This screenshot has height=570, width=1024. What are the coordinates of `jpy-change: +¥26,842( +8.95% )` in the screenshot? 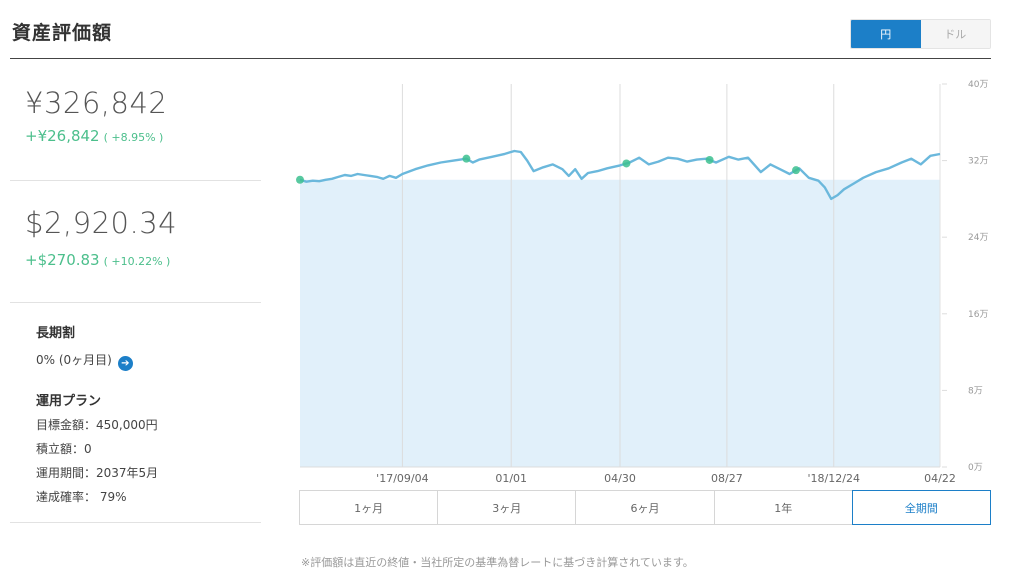 It's located at (94, 135).